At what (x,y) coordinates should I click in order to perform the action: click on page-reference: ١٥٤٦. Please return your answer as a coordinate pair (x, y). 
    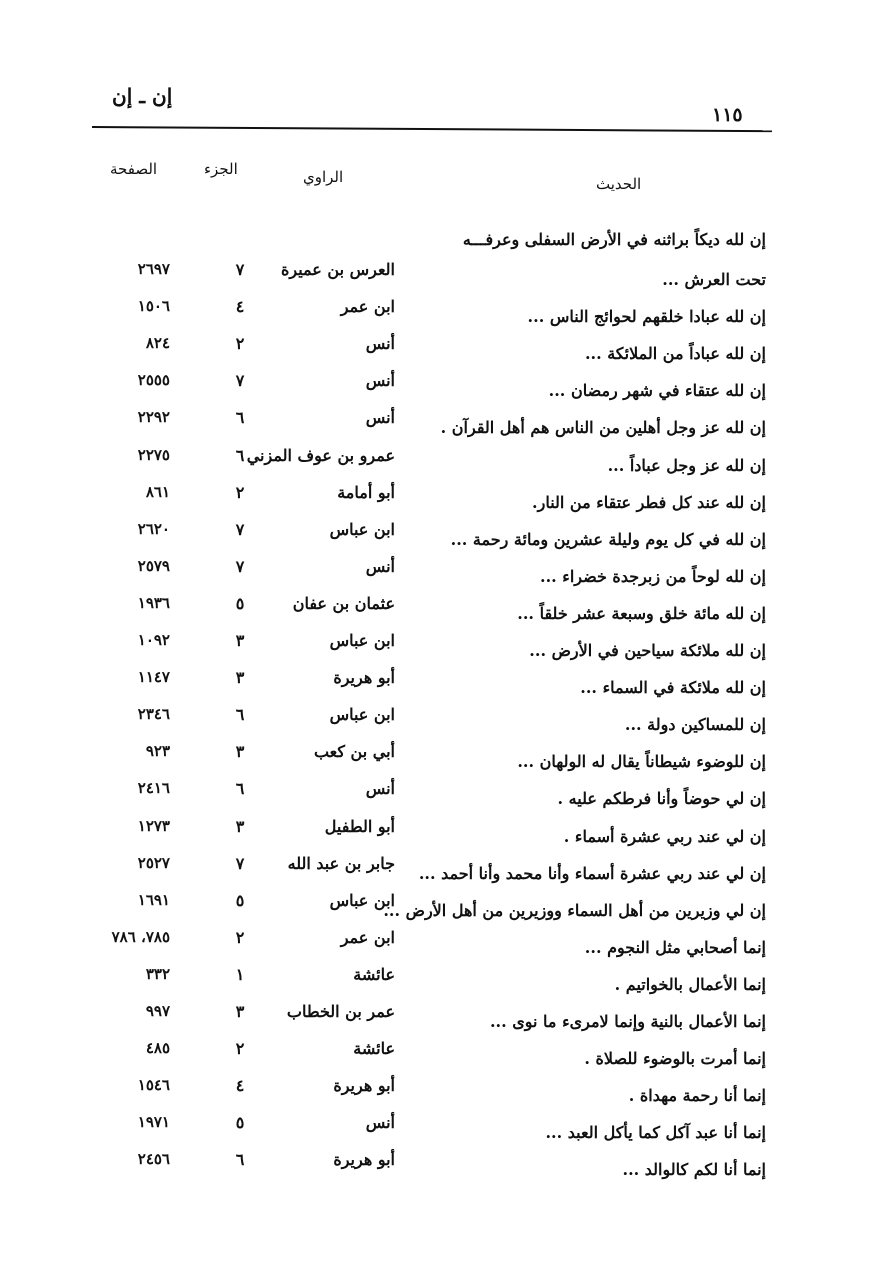
    Looking at the image, I should click on (153, 1085).